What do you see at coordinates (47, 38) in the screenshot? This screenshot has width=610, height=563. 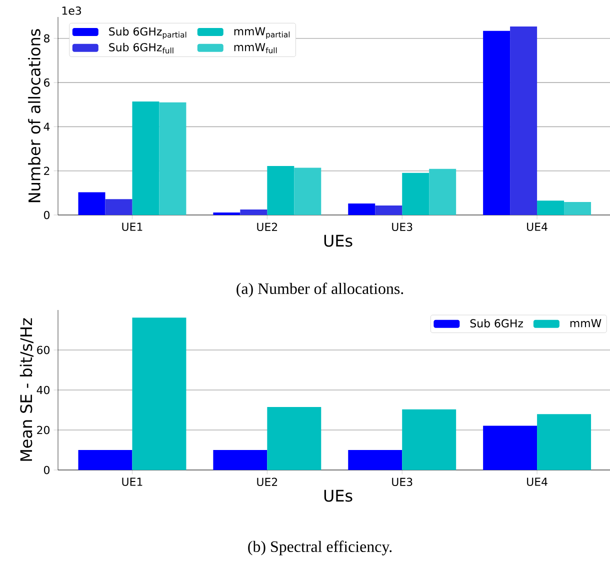 I see `y-tick-label: 8` at bounding box center [47, 38].